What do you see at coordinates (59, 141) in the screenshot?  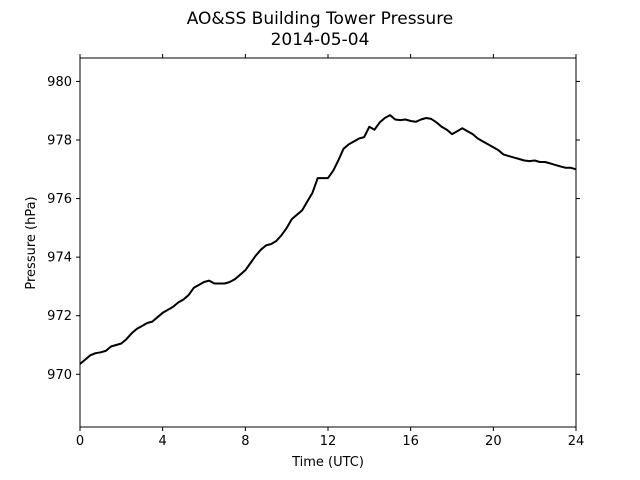 I see `y-tick-label: 978` at bounding box center [59, 141].